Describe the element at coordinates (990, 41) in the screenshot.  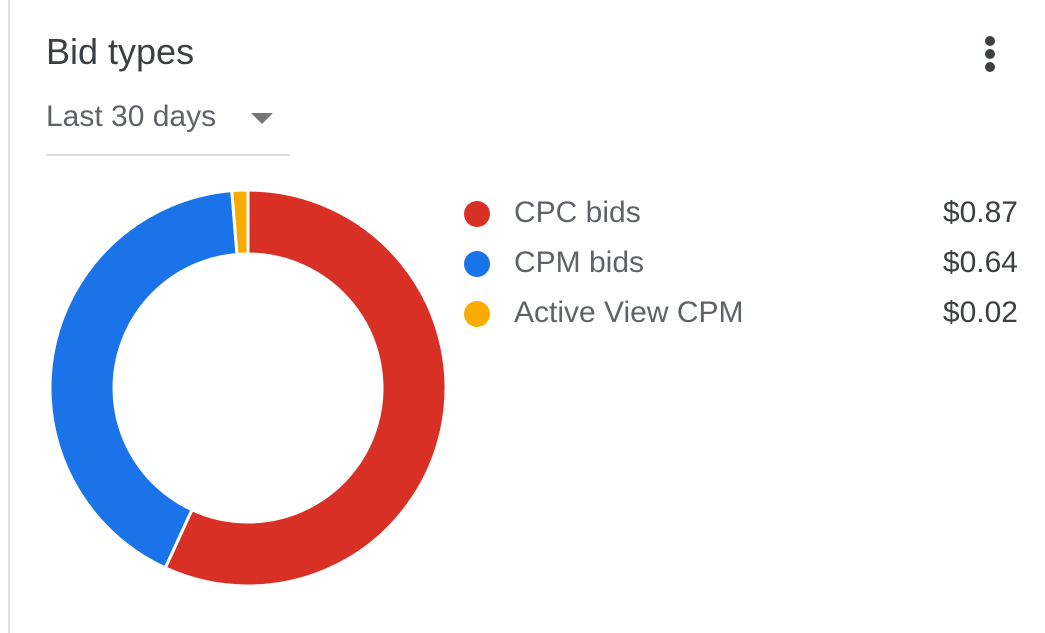
I see `more-vert-icon` at that location.